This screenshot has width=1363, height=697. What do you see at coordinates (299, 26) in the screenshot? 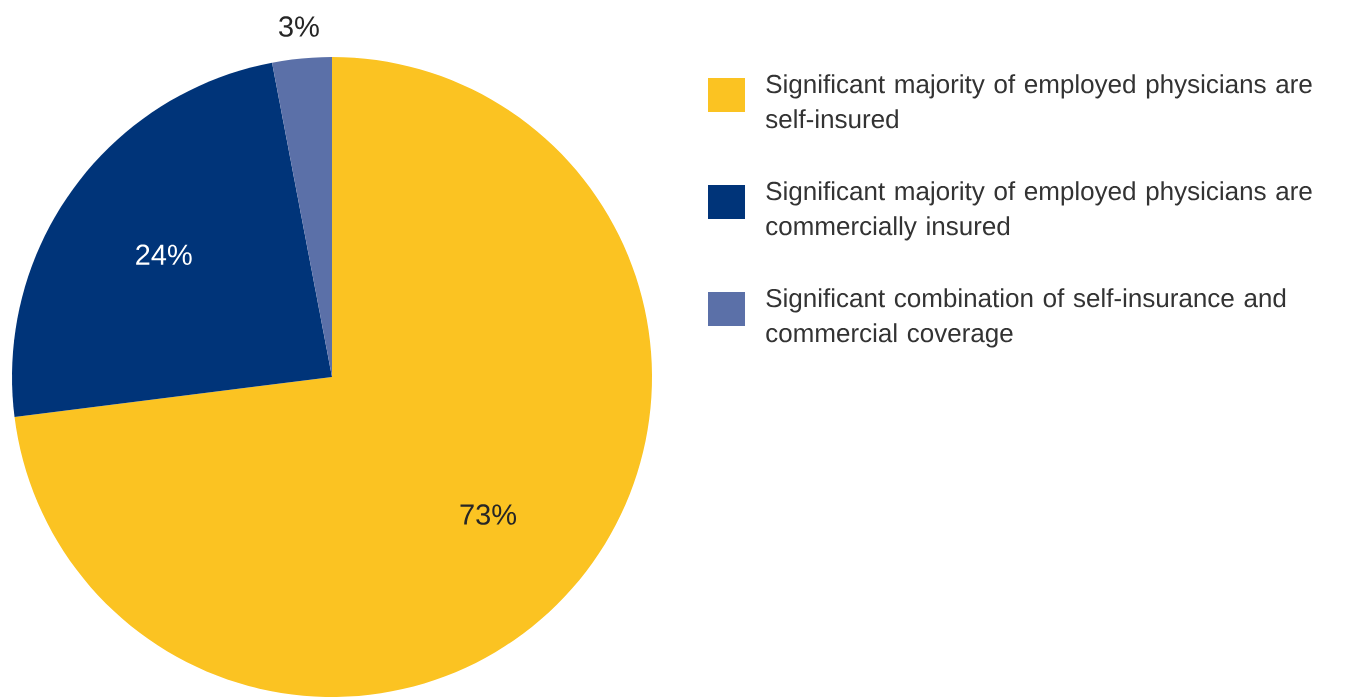
I see `data-label: 3%` at bounding box center [299, 26].